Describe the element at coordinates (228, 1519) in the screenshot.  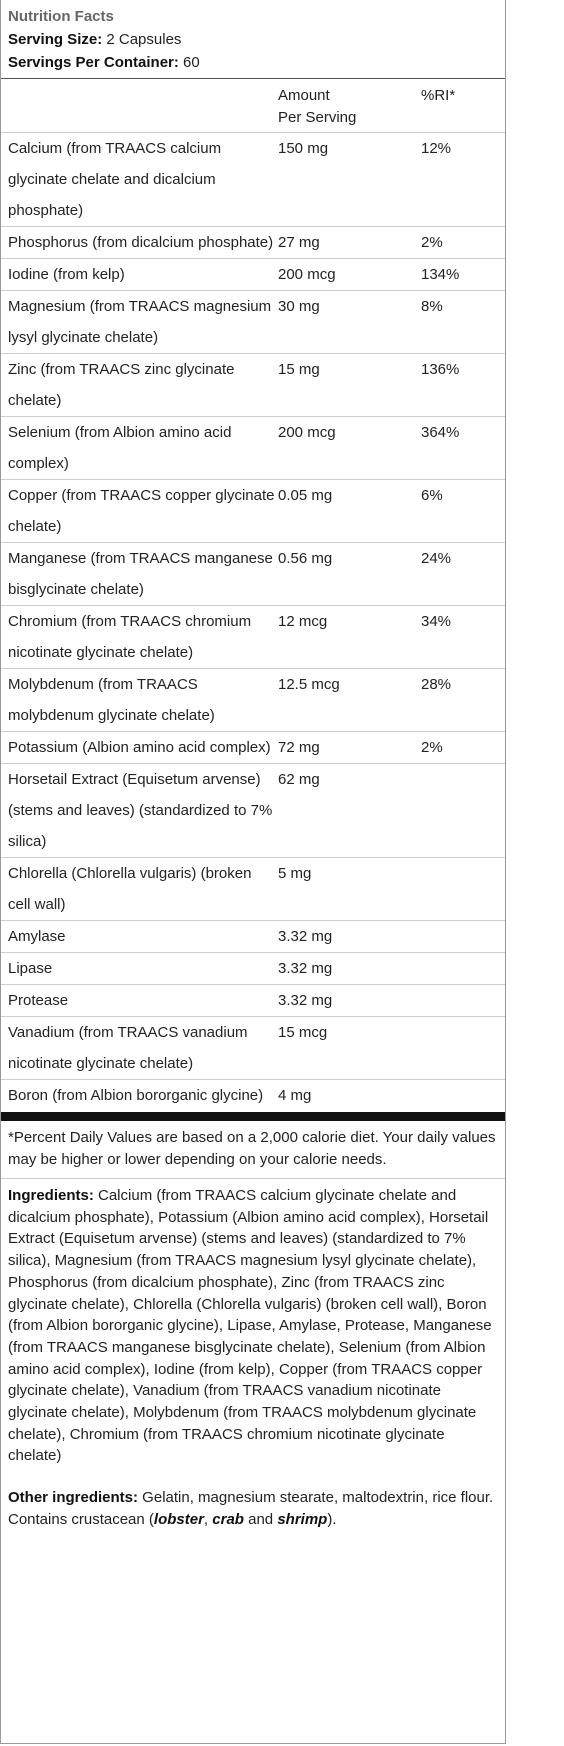
I see `allergen-crab: crab` at that location.